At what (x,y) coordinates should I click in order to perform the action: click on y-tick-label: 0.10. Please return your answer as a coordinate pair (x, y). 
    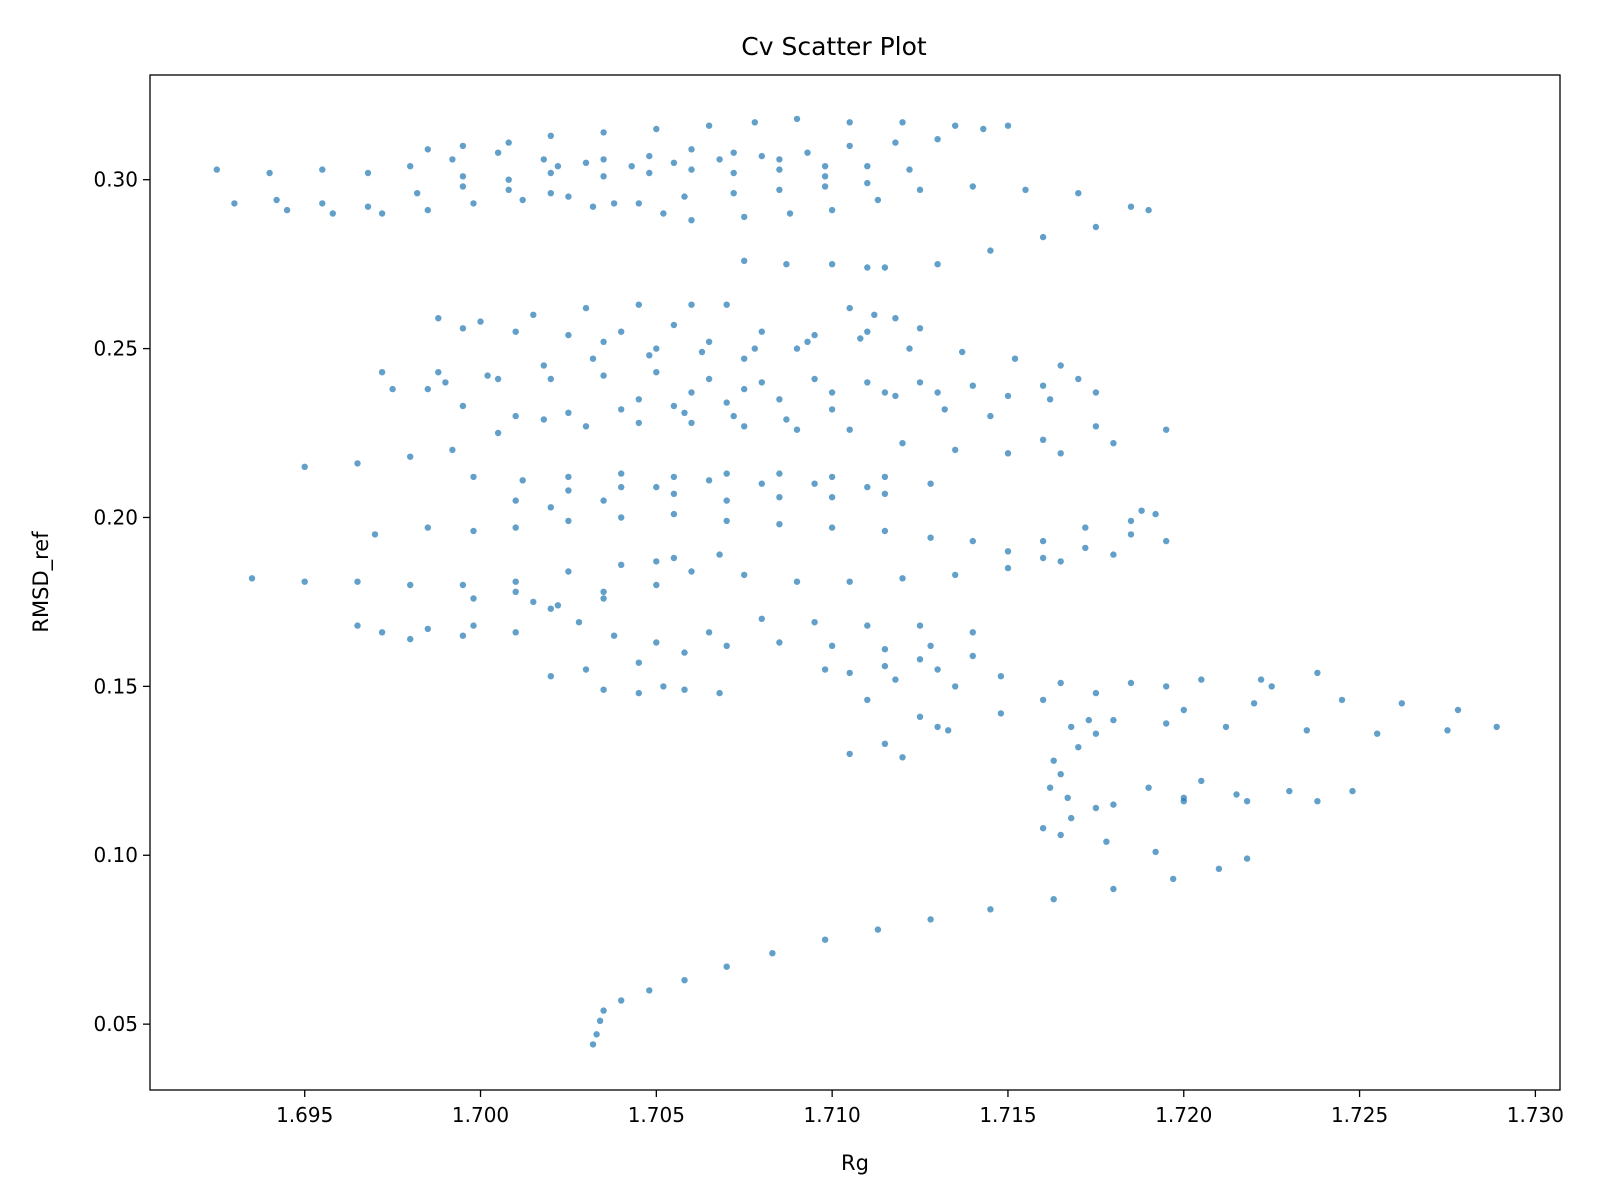
    Looking at the image, I should click on (115, 855).